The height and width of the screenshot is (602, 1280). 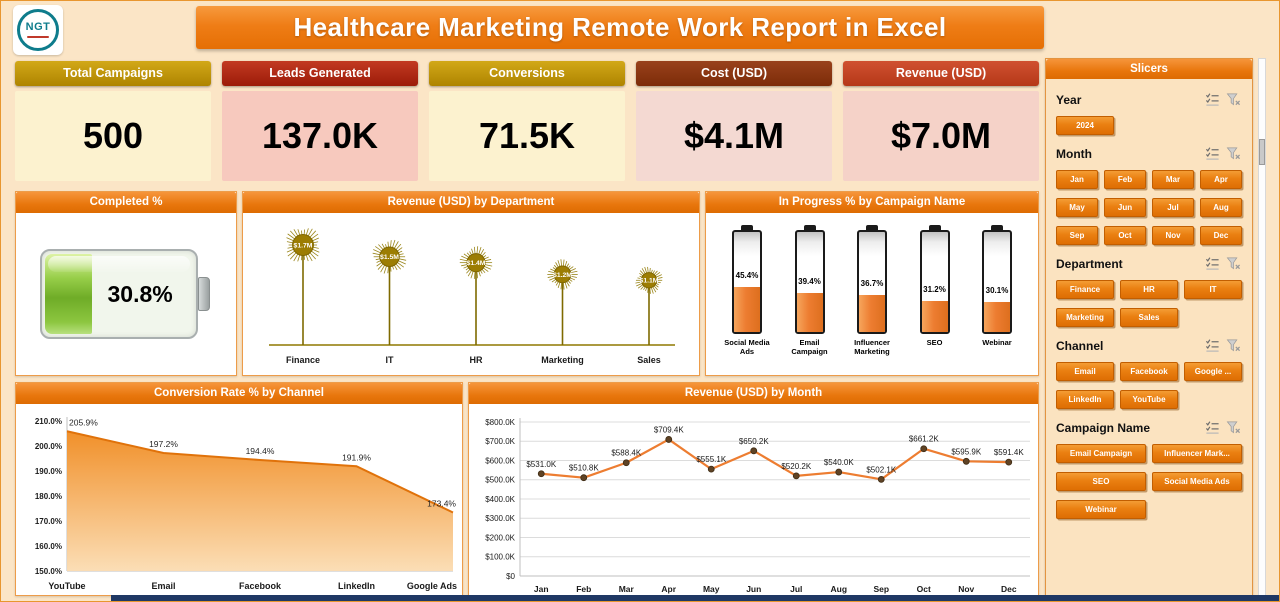 I want to click on slicer-button-it: IT, so click(x=1213, y=289).